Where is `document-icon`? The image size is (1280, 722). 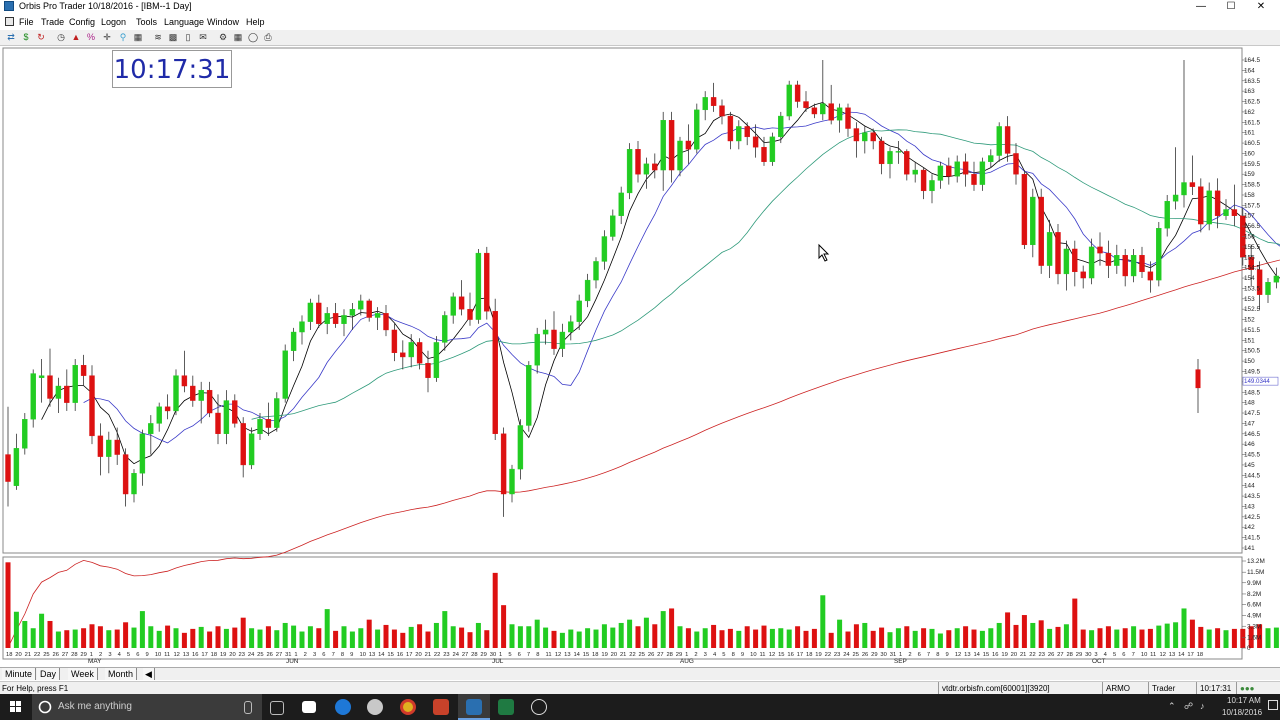 document-icon is located at coordinates (9, 21).